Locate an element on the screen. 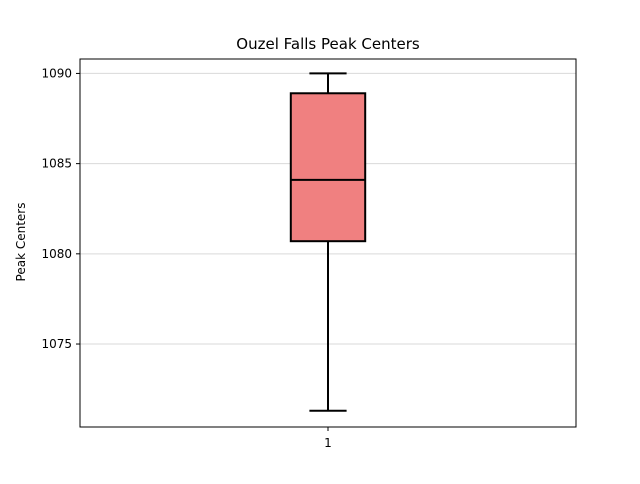 The width and height of the screenshot is (640, 484). y-tick-label: 1090 is located at coordinates (56, 73).